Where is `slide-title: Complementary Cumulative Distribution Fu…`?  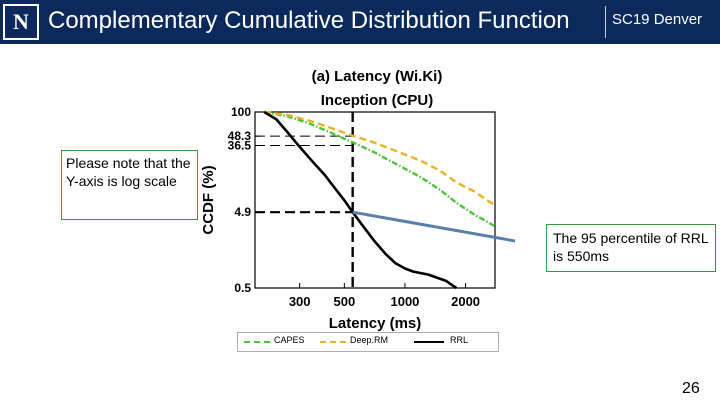 slide-title: Complementary Cumulative Distribution Fu… is located at coordinates (309, 20).